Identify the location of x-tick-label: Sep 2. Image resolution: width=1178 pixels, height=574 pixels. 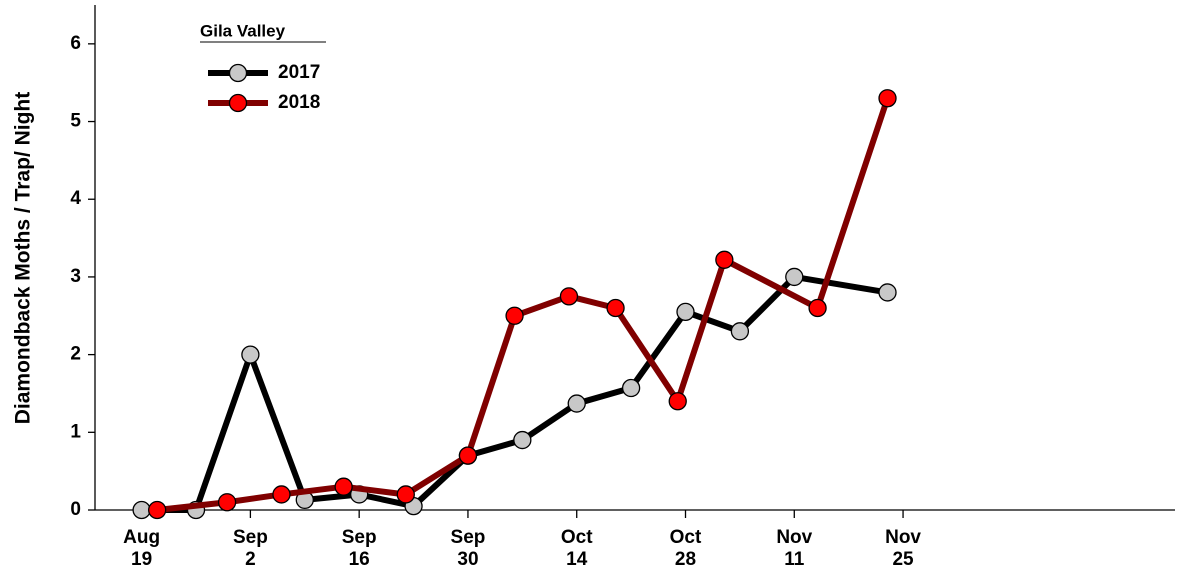
(250, 548).